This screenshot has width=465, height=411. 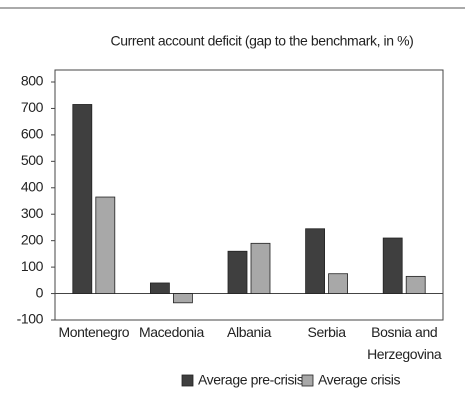 I want to click on x-tick-label: Montenegro, so click(x=94, y=332).